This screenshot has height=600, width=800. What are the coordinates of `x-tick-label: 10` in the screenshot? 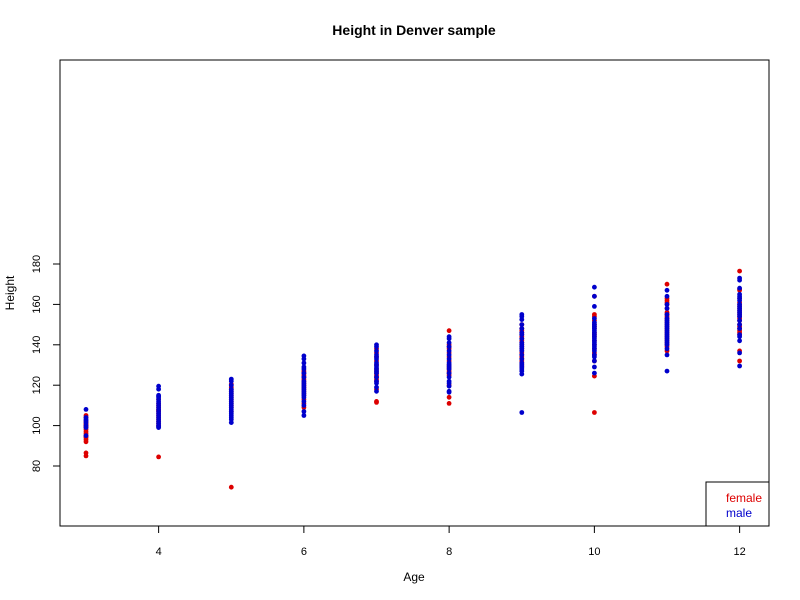 It's located at (594, 552).